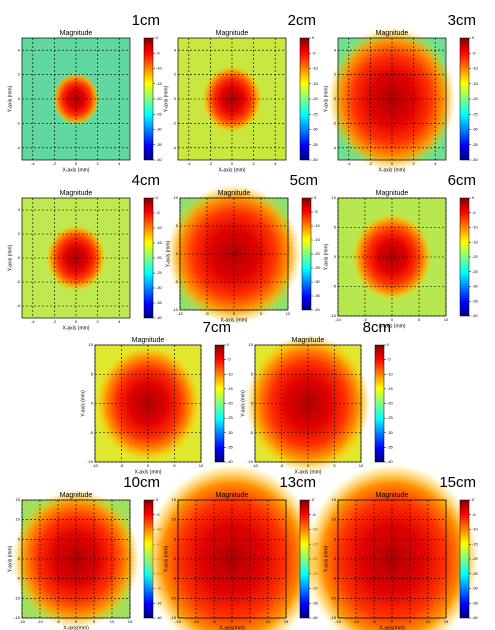 The height and width of the screenshot is (630, 495). Describe the element at coordinates (130, 621) in the screenshot. I see `x-tick-label: 15` at that location.